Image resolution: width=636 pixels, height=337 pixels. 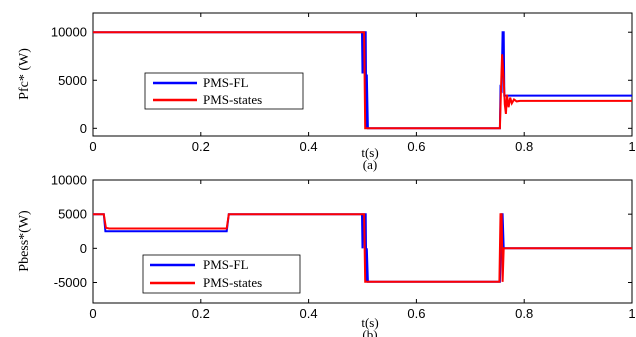 I want to click on legend-b: PMS-FL PMS-states, so click(x=221, y=274).